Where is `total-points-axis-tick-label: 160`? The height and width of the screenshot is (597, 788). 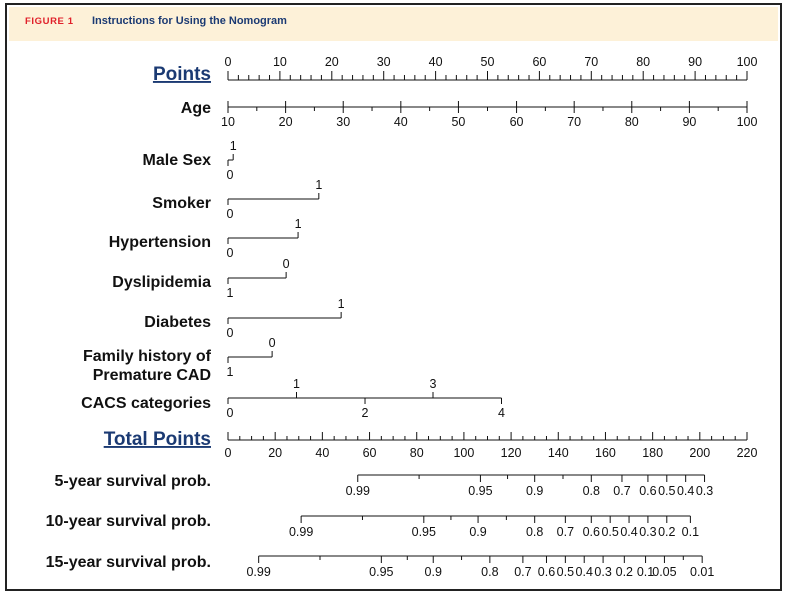
total-points-axis-tick-label: 160 is located at coordinates (605, 453).